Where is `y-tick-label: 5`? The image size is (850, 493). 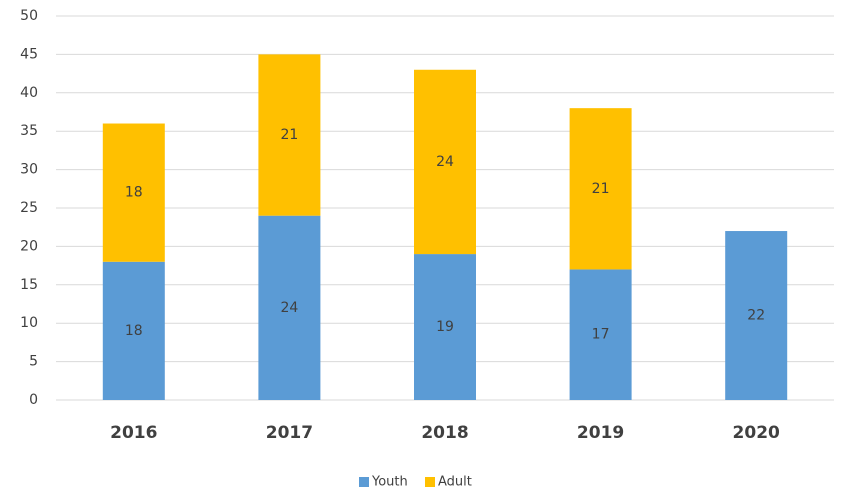
y-tick-label: 5 is located at coordinates (33, 362).